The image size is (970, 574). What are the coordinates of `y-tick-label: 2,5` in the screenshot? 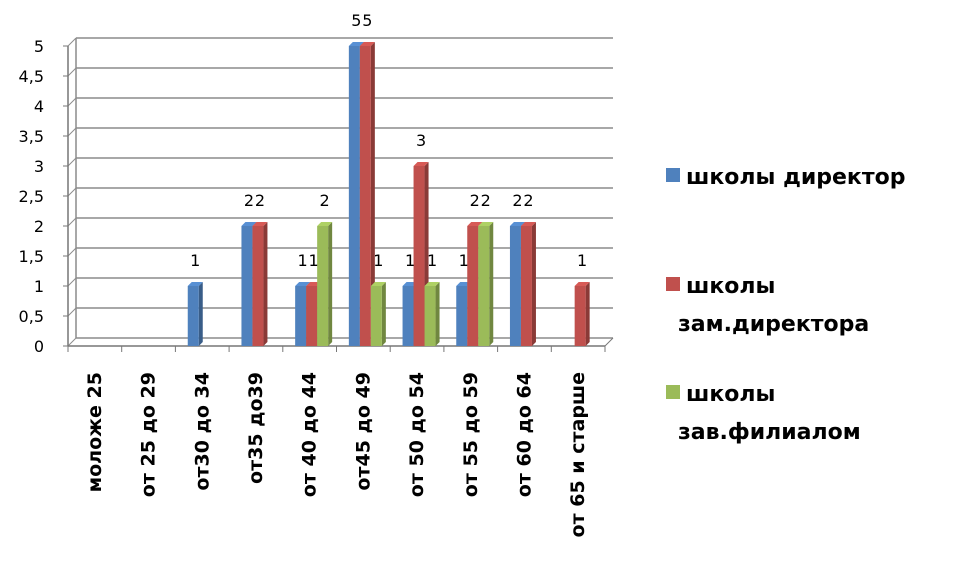 It's located at (31, 196).